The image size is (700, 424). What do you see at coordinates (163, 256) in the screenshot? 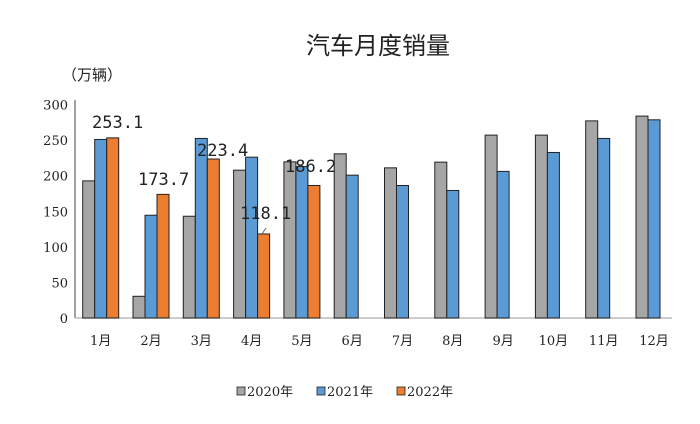
I see `bar-2022年-2月` at bounding box center [163, 256].